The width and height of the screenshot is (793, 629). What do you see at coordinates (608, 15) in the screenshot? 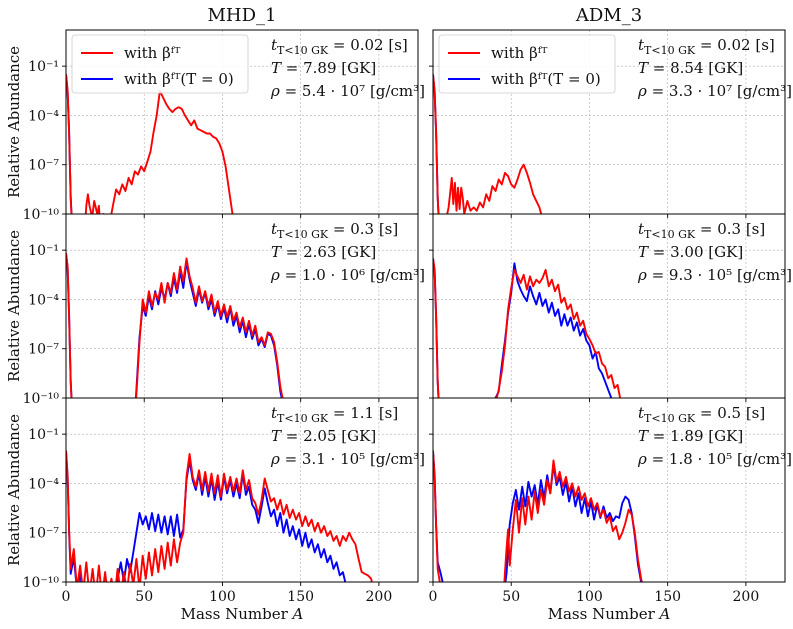
I see `column-title: ADM_3` at bounding box center [608, 15].